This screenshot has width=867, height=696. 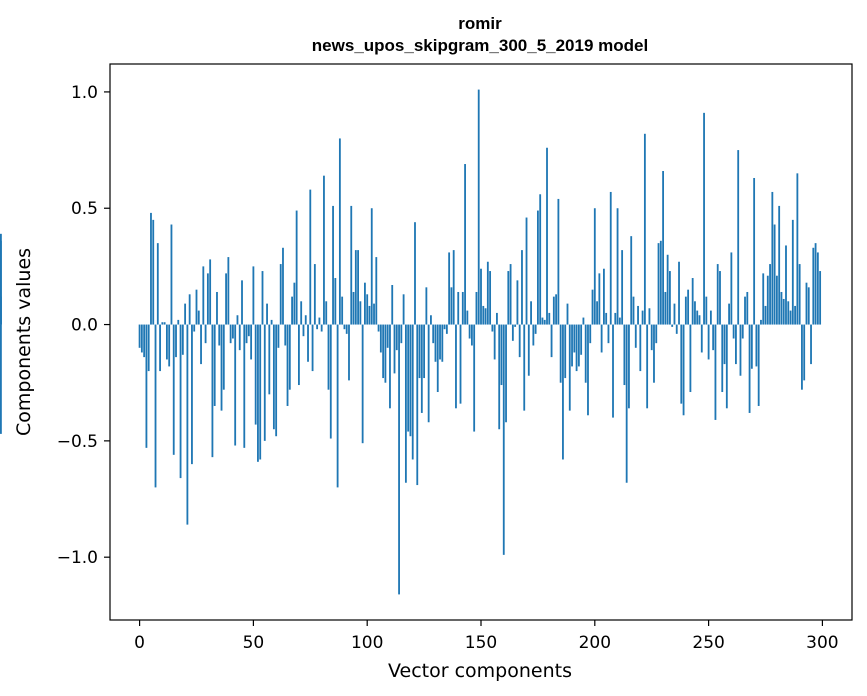 What do you see at coordinates (139, 643) in the screenshot?
I see `x-tick-label: 0` at bounding box center [139, 643].